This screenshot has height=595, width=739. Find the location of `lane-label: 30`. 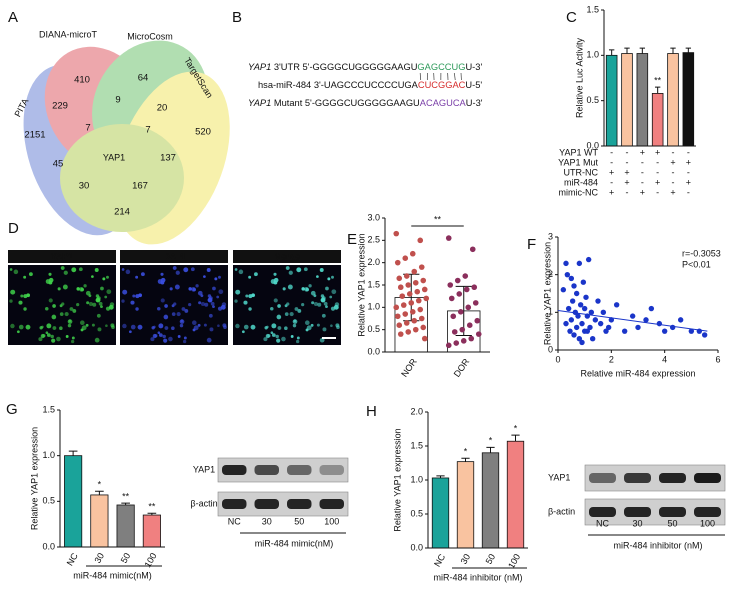

lane-label: 30 is located at coordinates (637, 523).